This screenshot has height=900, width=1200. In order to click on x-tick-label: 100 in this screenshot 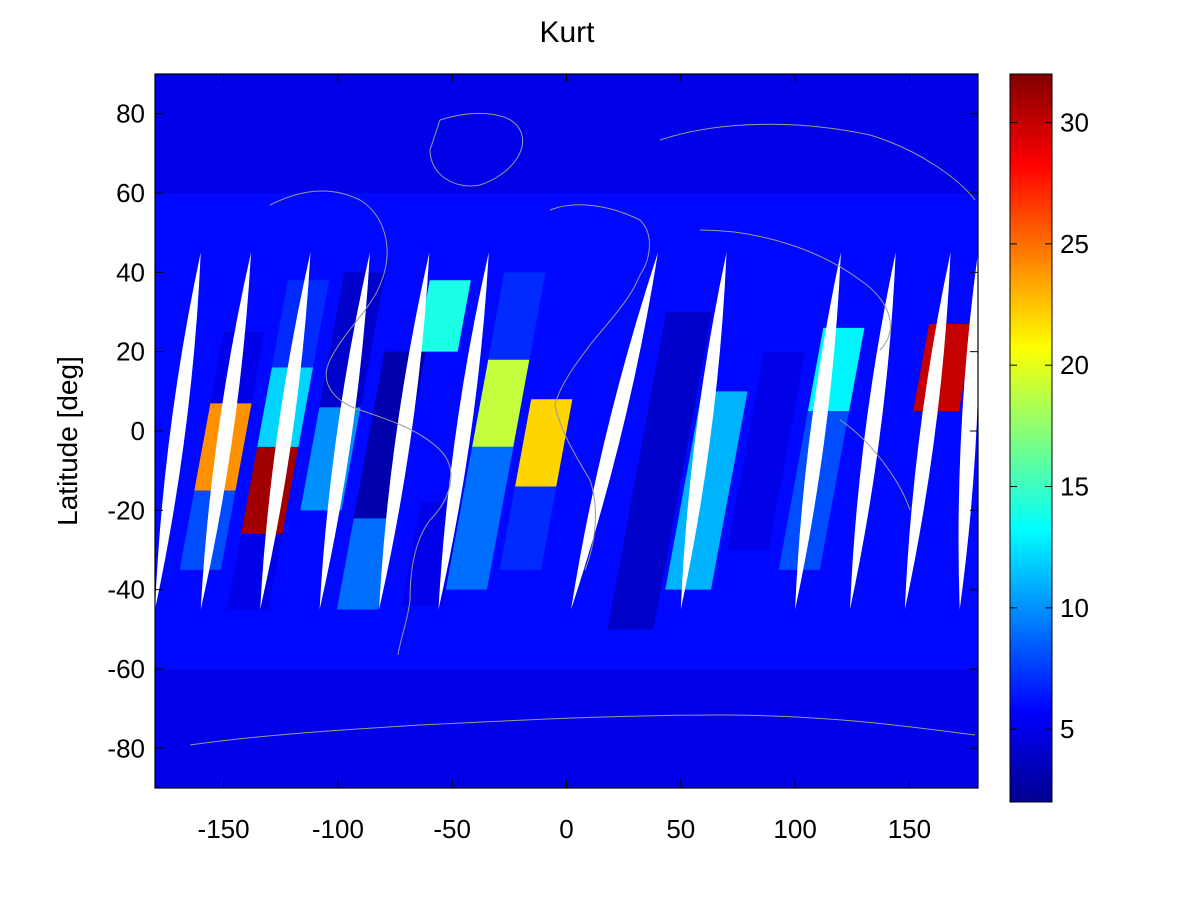, I will do `click(794, 829)`.